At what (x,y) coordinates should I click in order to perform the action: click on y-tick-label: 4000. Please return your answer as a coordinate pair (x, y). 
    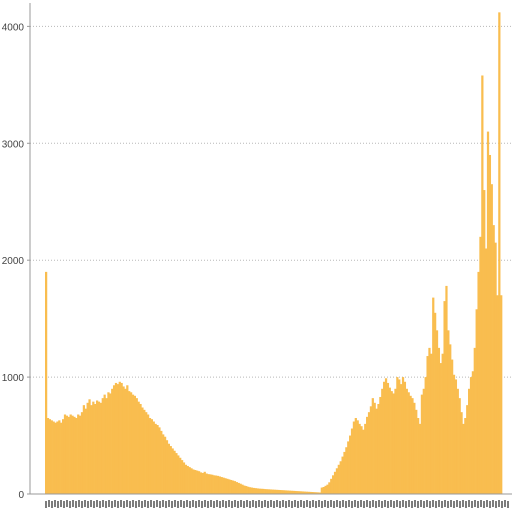
    Looking at the image, I should click on (13, 27).